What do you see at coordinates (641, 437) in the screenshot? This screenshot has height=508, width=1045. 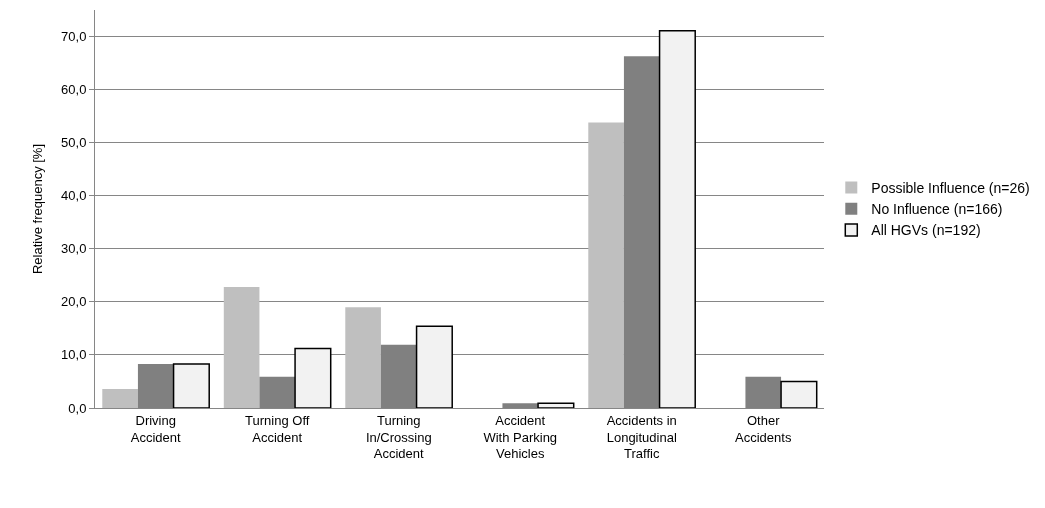 I see `x-tick-label: Accidents in Longitudinal Traffic` at bounding box center [641, 437].